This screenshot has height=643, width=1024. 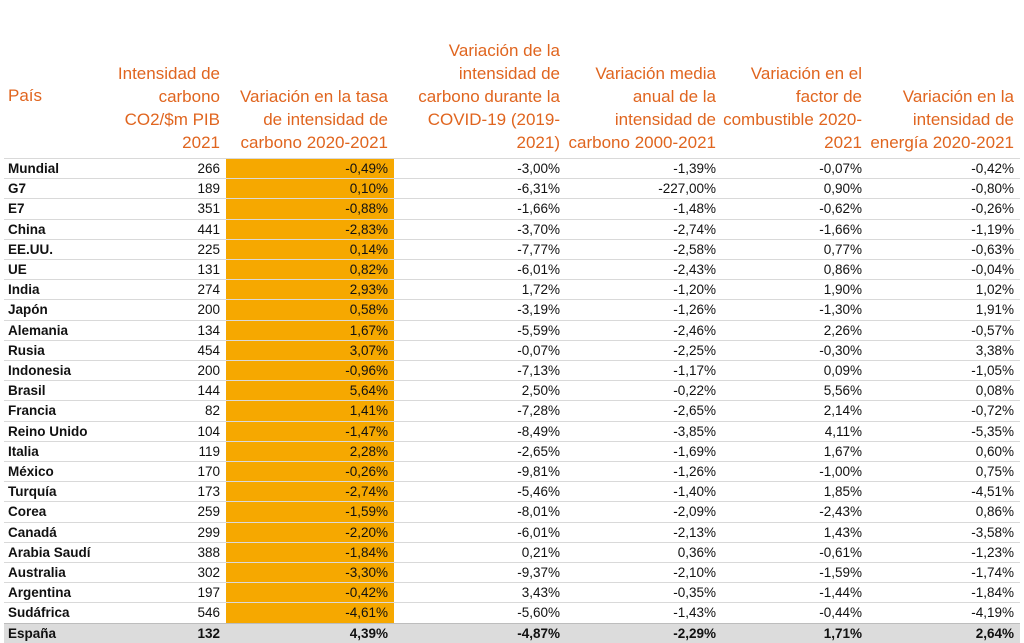 I want to click on carbon-intensity-cell: 197, so click(x=170, y=592).